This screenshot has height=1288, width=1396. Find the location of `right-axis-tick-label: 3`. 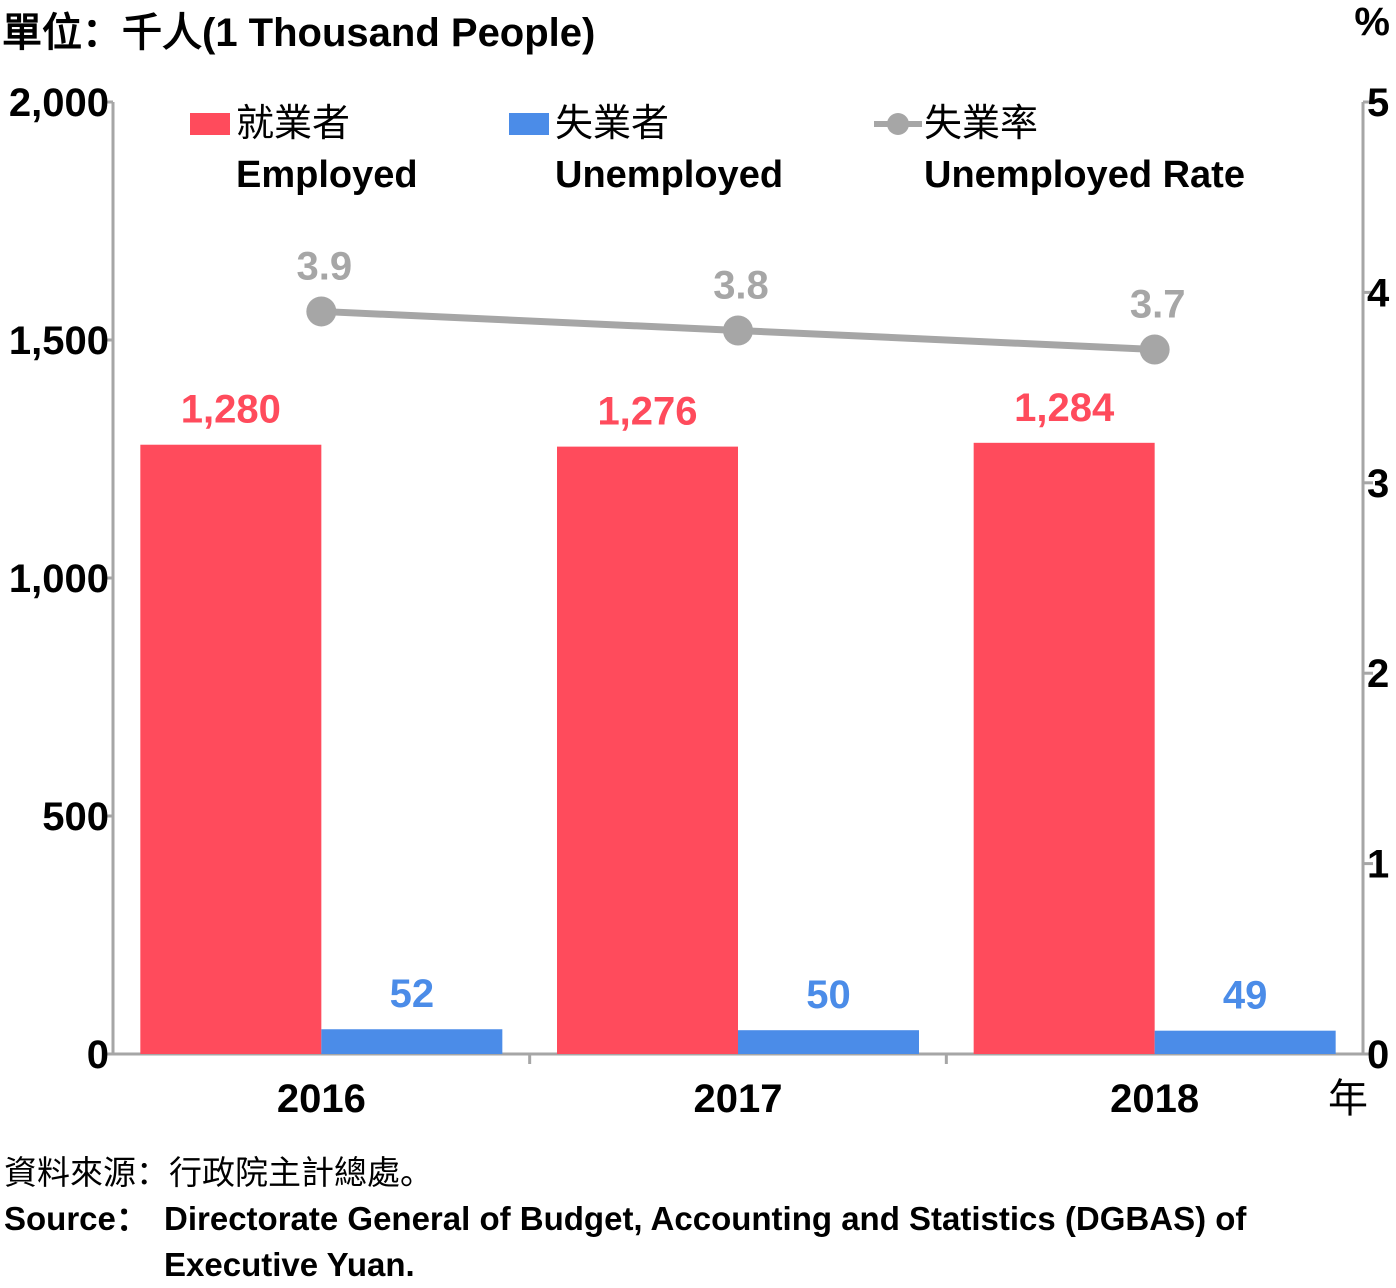

right-axis-tick-label: 3 is located at coordinates (1378, 484).